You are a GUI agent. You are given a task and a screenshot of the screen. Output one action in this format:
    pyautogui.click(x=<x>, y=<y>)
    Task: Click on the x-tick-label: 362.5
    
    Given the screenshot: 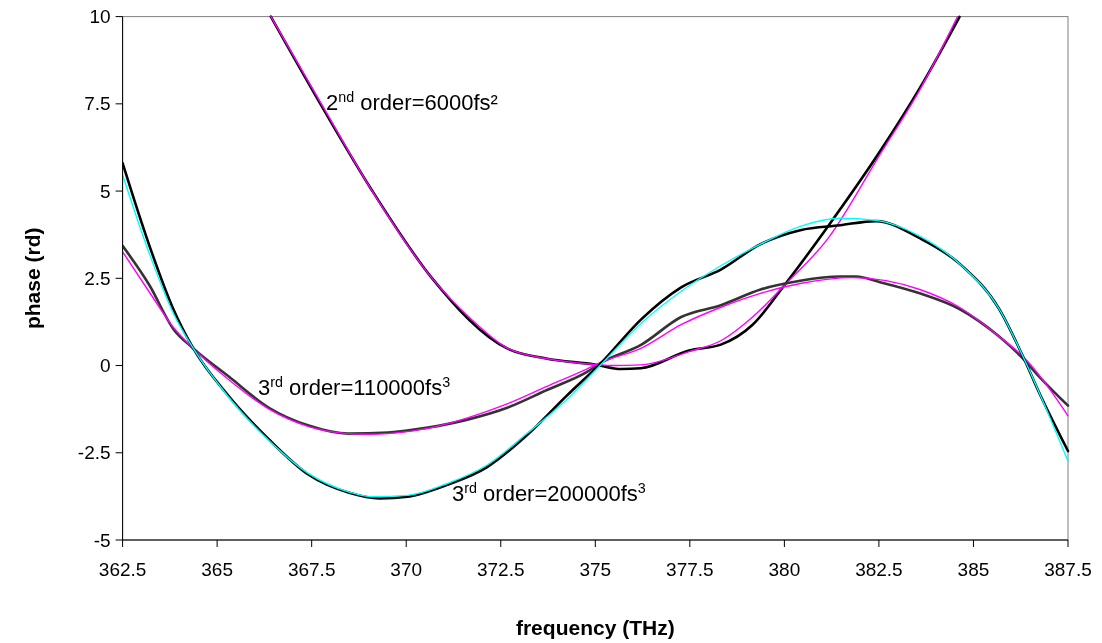 What is the action you would take?
    pyautogui.click(x=122, y=569)
    